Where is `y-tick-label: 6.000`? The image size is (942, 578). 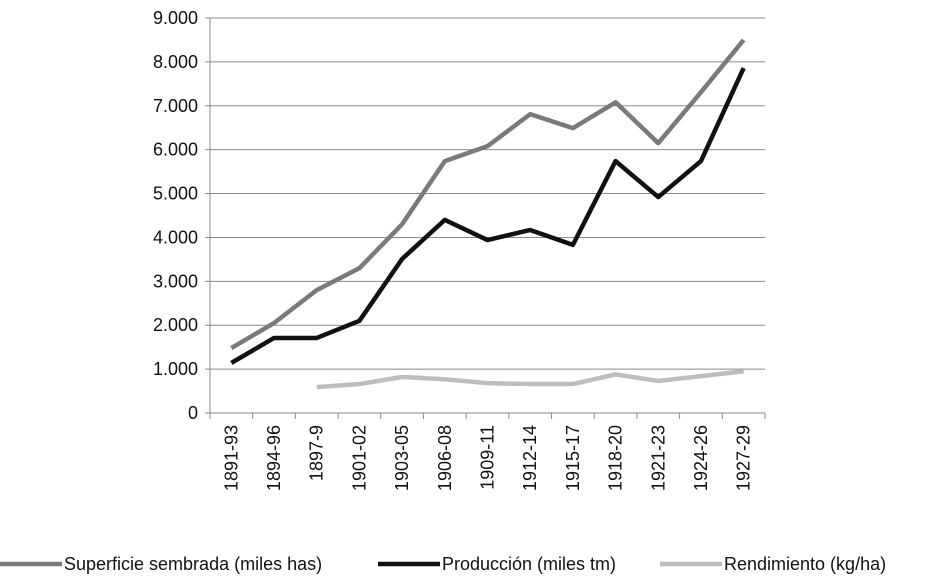 y-tick-label: 6.000 is located at coordinates (175, 150).